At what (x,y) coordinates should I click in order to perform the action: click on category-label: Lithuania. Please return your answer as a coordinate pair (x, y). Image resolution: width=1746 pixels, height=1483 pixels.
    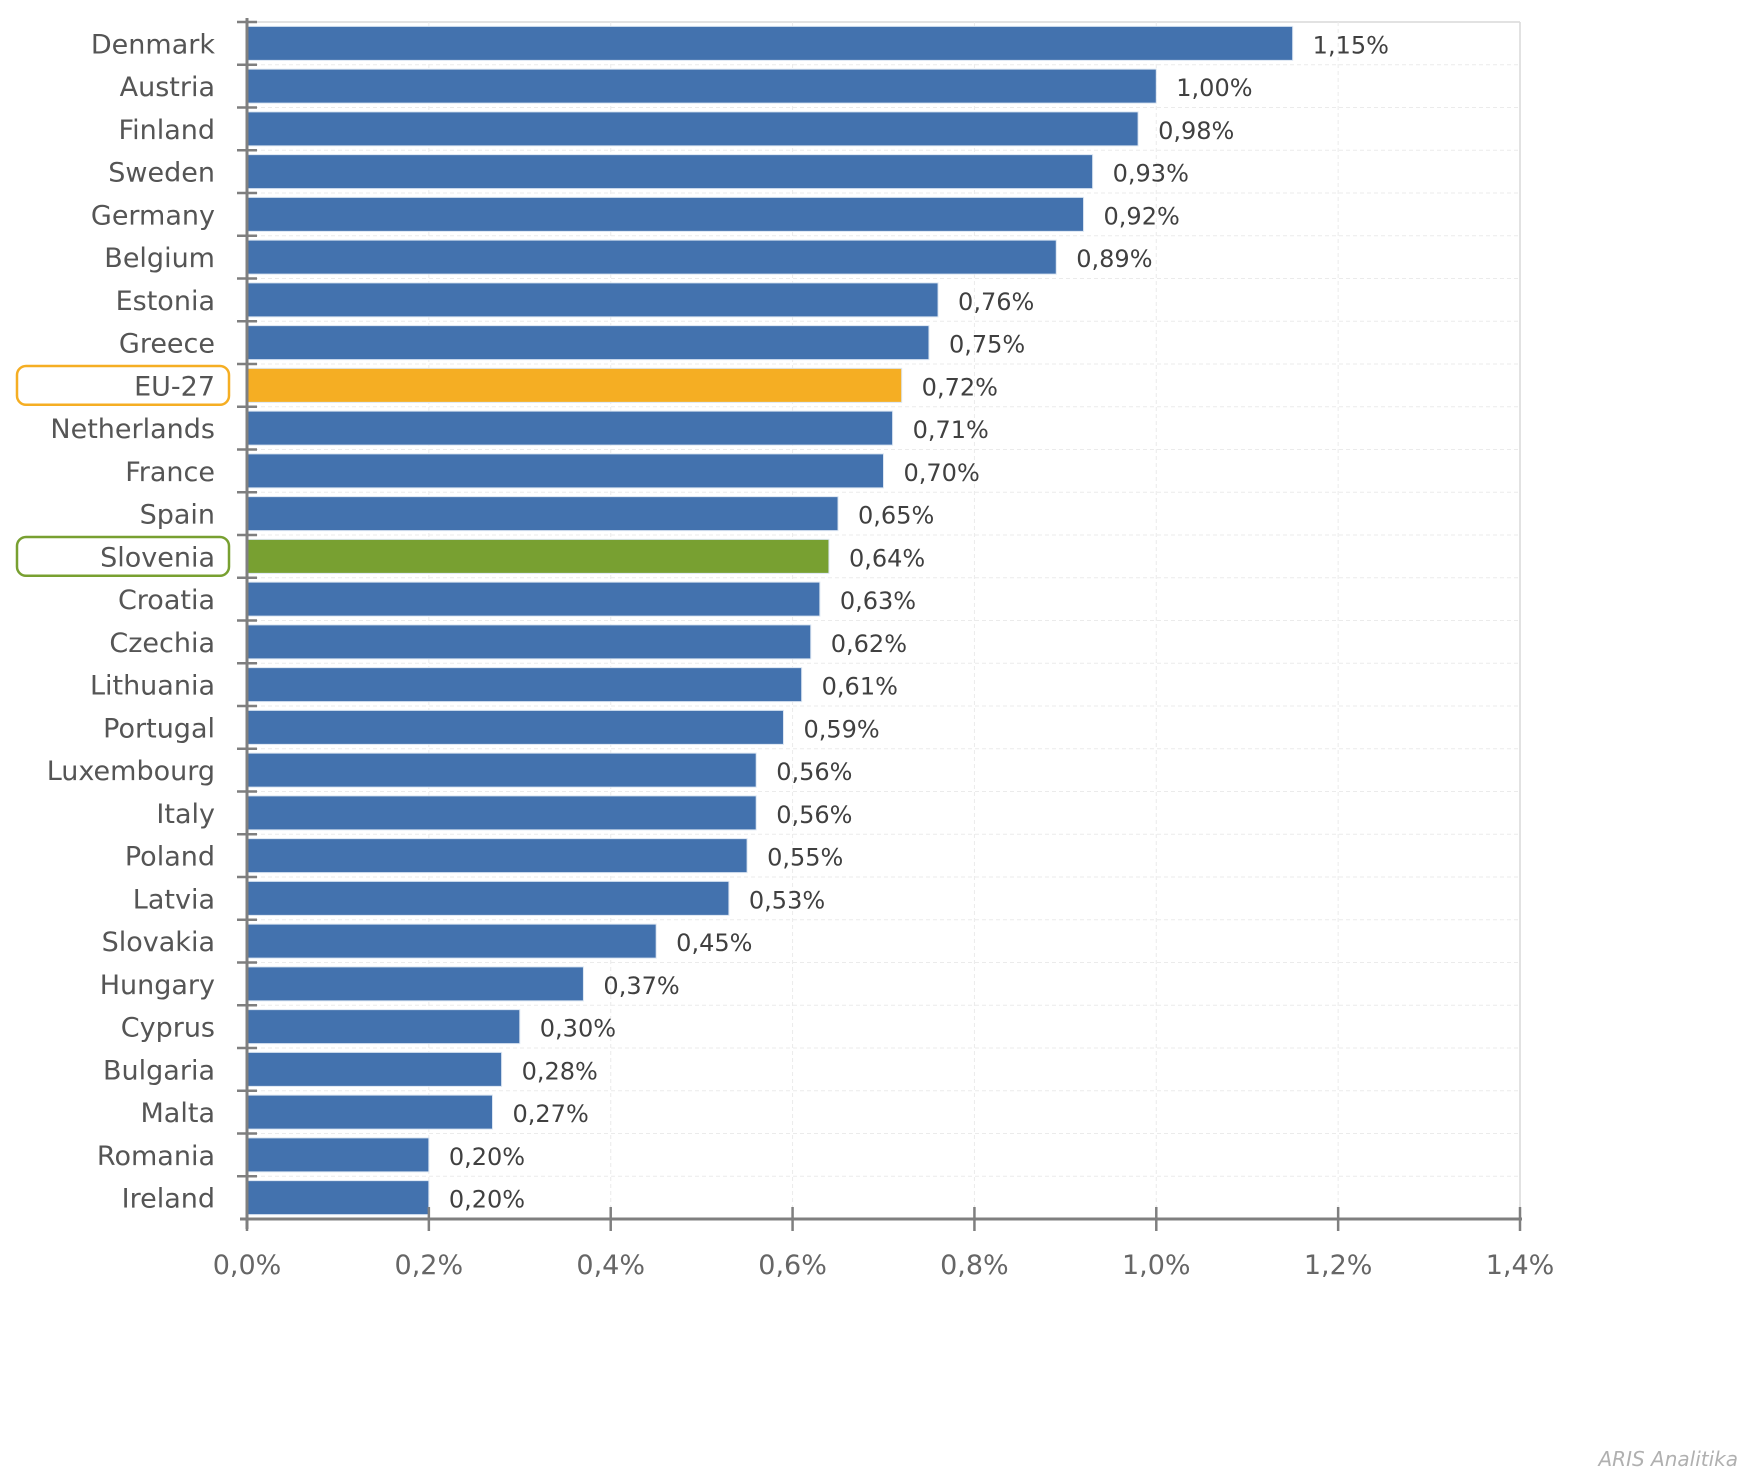
    Looking at the image, I should click on (152, 686).